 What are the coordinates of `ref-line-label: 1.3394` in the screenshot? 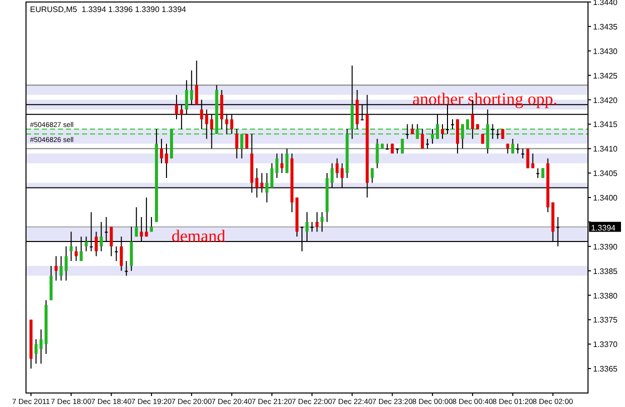 It's located at (603, 227).